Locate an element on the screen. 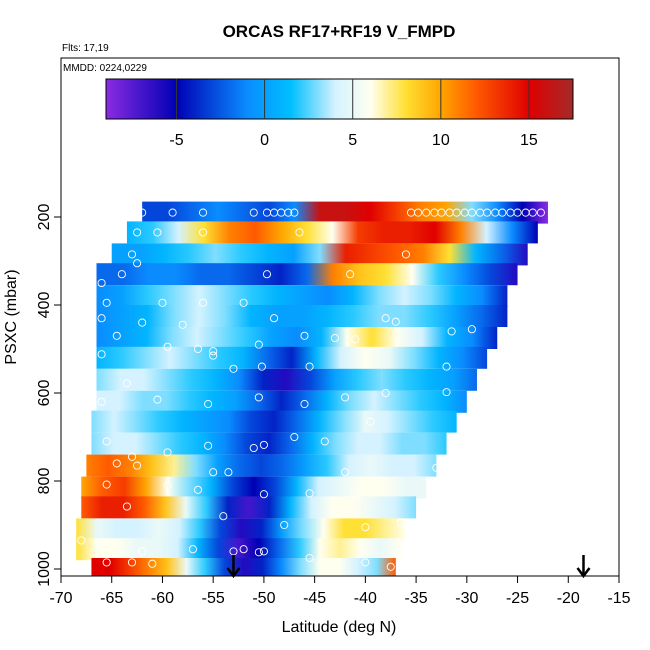 The height and width of the screenshot is (650, 650). x-tick-label: -55 is located at coordinates (213, 598).